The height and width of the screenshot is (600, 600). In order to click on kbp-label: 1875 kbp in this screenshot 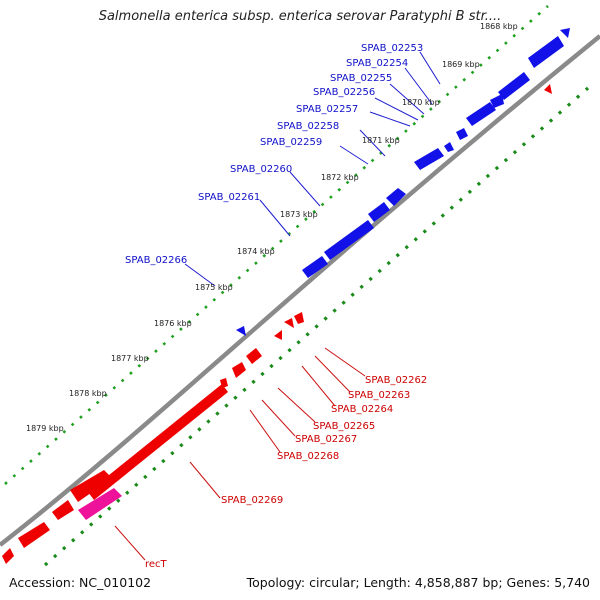, I will do `click(214, 287)`.